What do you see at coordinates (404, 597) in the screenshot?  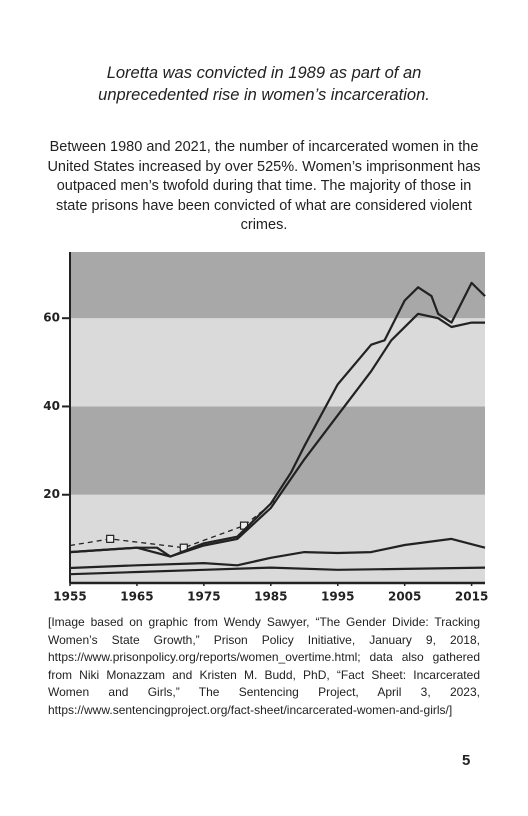 I see `x-tick-label: 2005` at bounding box center [404, 597].